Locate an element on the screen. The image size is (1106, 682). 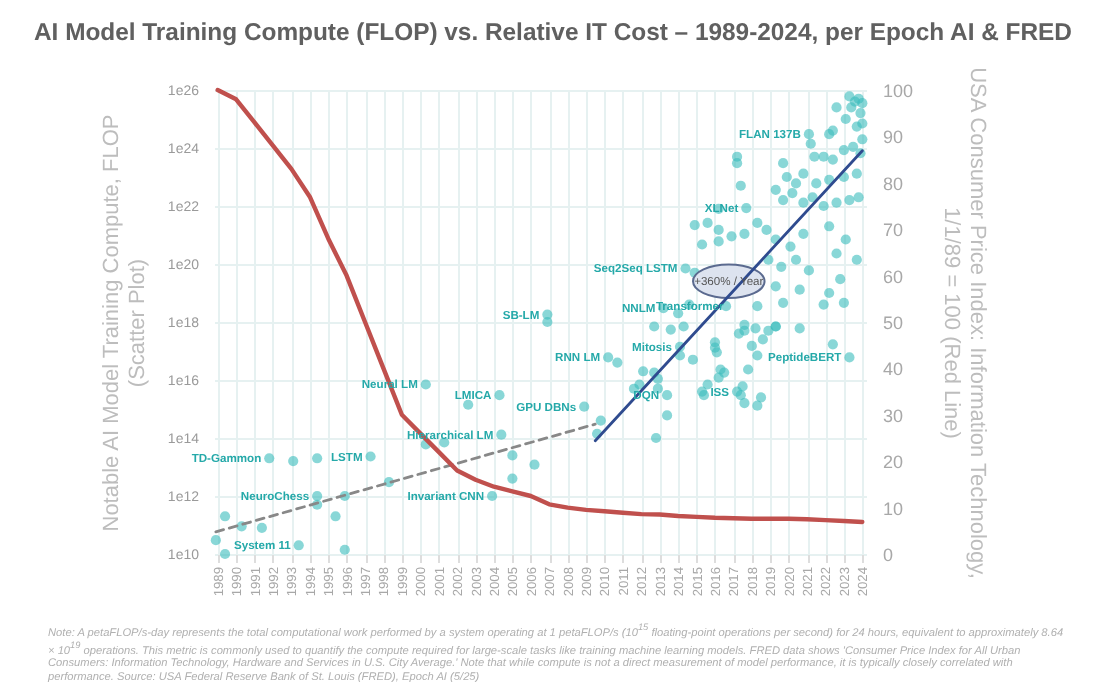
y2-tick-label: 30 is located at coordinates (893, 415).